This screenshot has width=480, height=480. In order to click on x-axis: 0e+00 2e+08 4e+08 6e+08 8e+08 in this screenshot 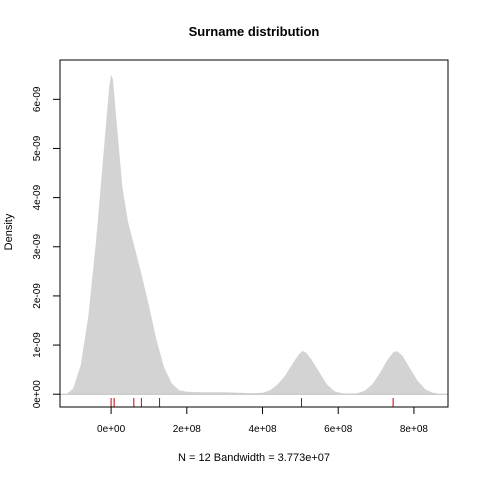, I will do `click(263, 420)`.